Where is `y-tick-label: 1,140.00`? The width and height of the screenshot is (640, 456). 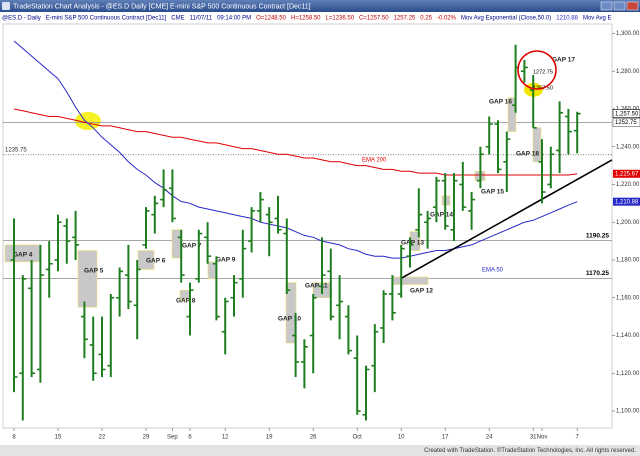 y-tick-label: 1,140.00 is located at coordinates (628, 336).